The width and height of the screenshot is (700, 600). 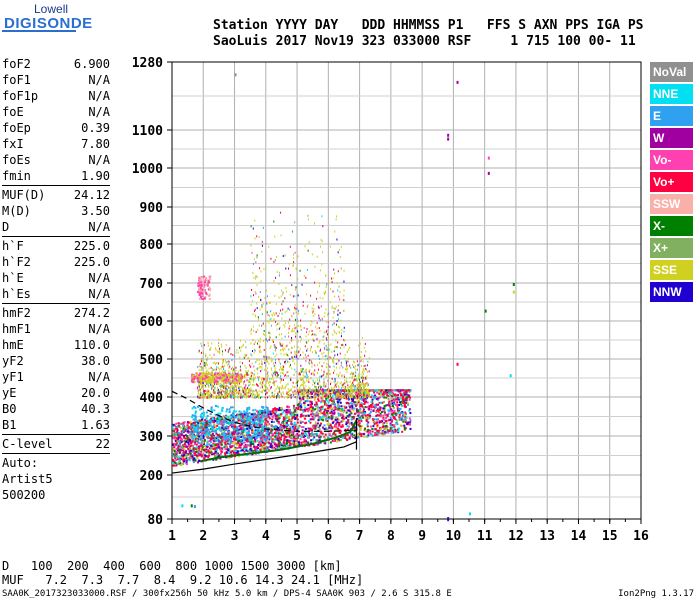 I want to click on param-value: 1.63, so click(x=95, y=425).